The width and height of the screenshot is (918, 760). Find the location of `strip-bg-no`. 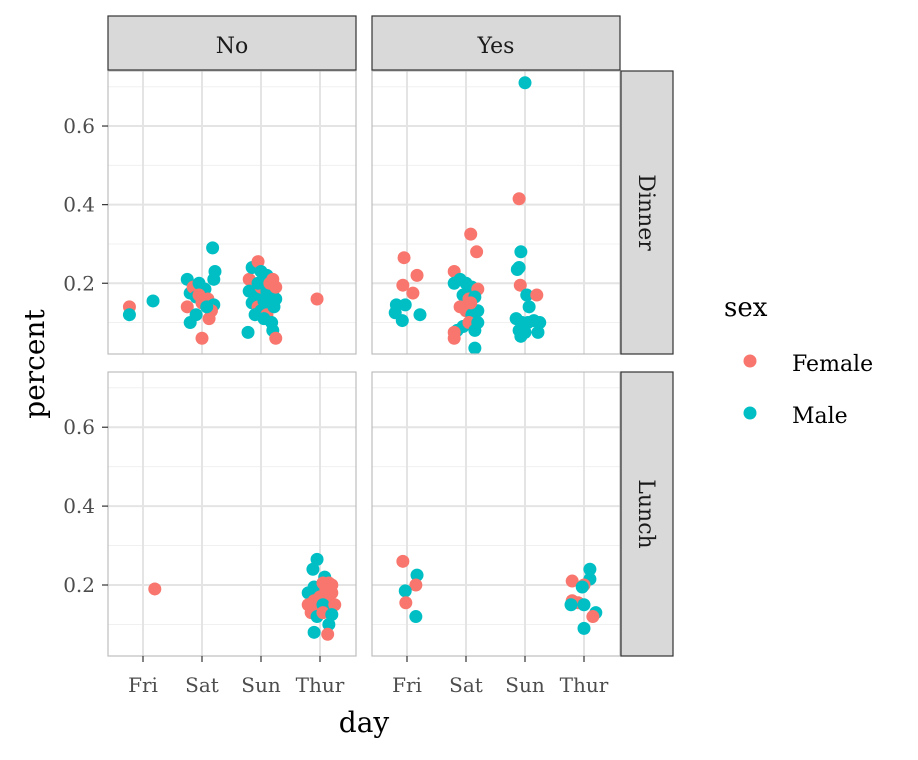

strip-bg-no is located at coordinates (232, 43).